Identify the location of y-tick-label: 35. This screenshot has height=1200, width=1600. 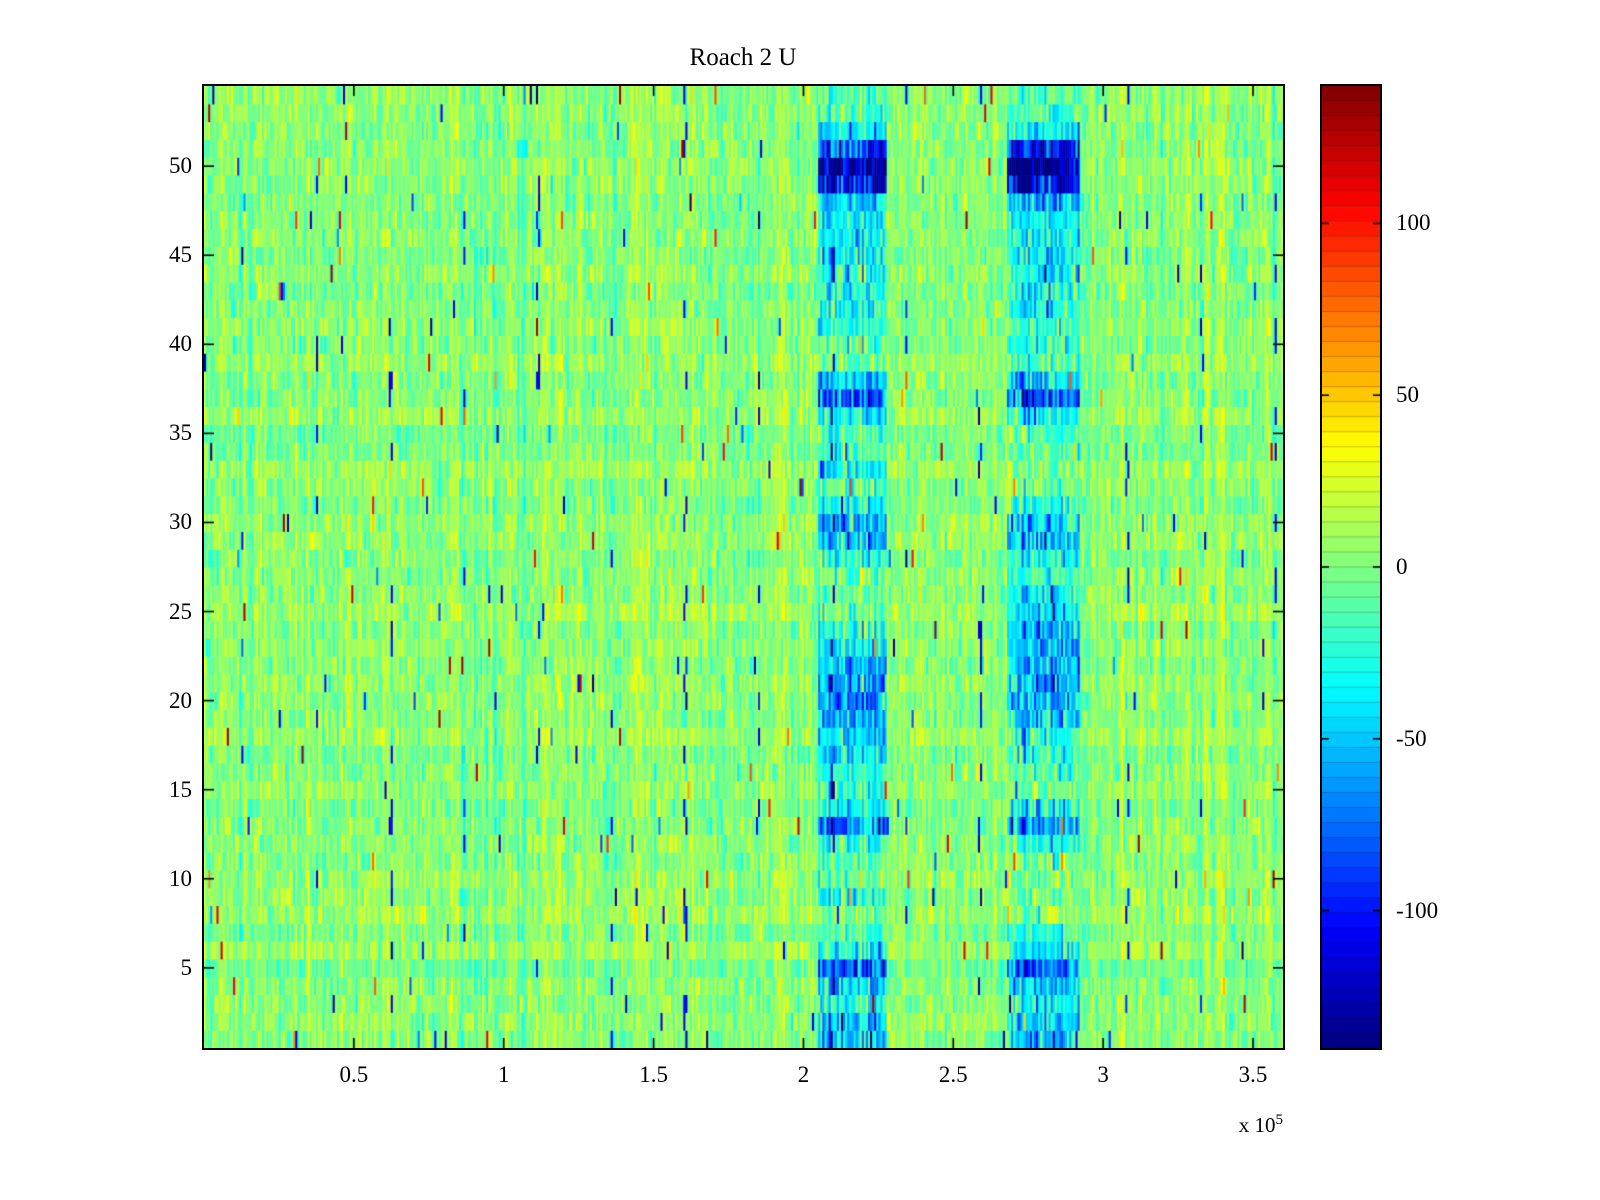
(180, 433).